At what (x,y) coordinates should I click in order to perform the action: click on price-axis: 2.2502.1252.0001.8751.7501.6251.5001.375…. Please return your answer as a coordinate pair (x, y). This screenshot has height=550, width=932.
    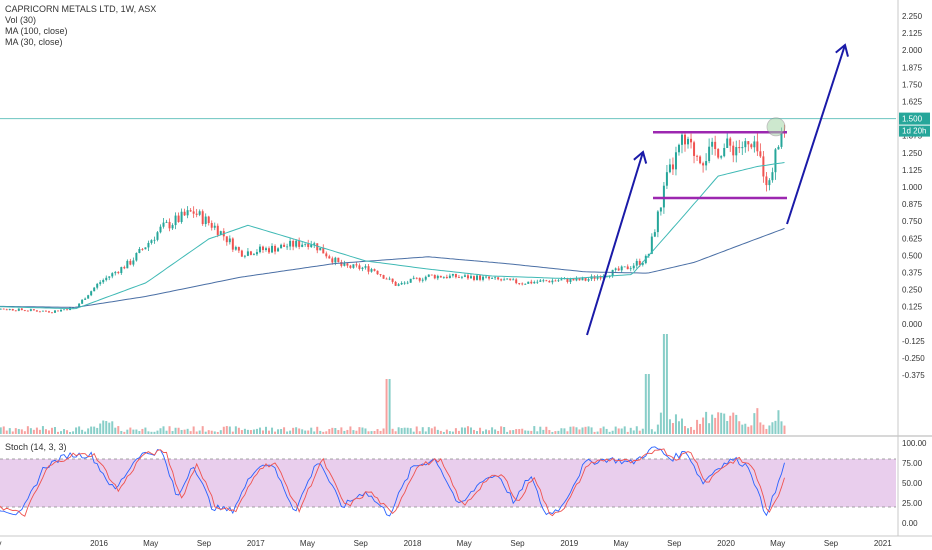
    Looking at the image, I should click on (914, 196).